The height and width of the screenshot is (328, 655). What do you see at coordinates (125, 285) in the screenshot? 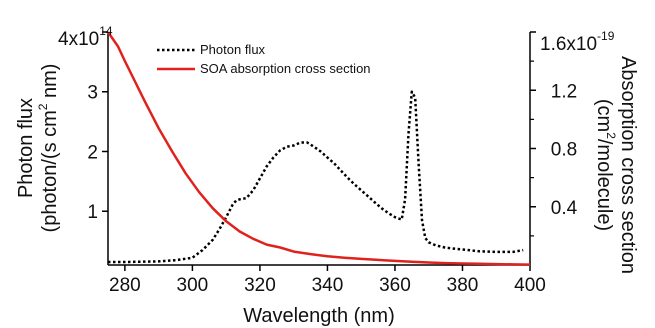
I see `x-tick-label: 280` at bounding box center [125, 285].